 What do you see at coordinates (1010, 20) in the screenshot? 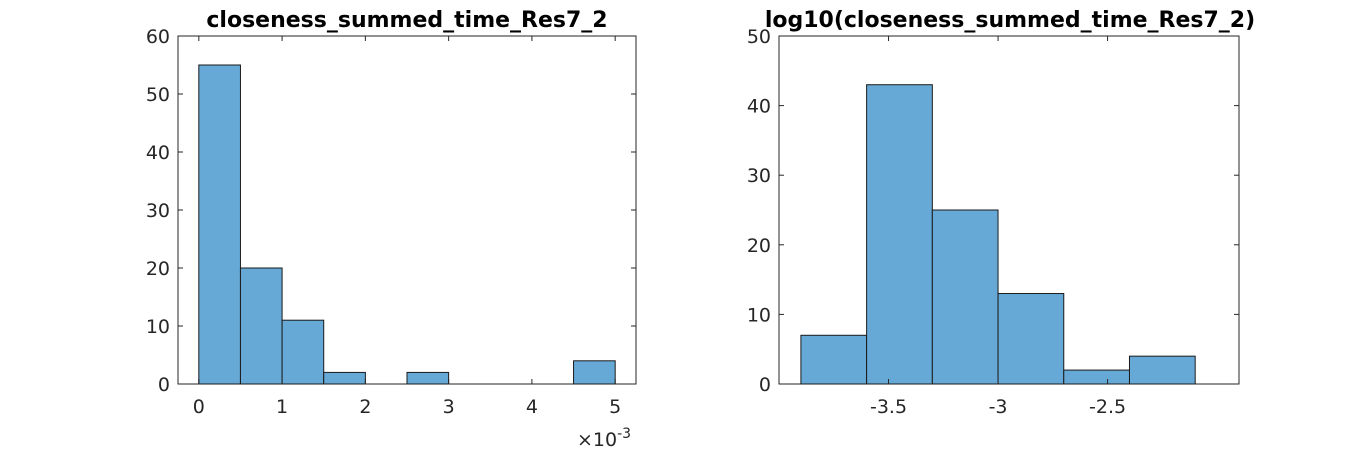
I see `chart-title: log10(closeness_summed_time_Res7_2)` at bounding box center [1010, 20].